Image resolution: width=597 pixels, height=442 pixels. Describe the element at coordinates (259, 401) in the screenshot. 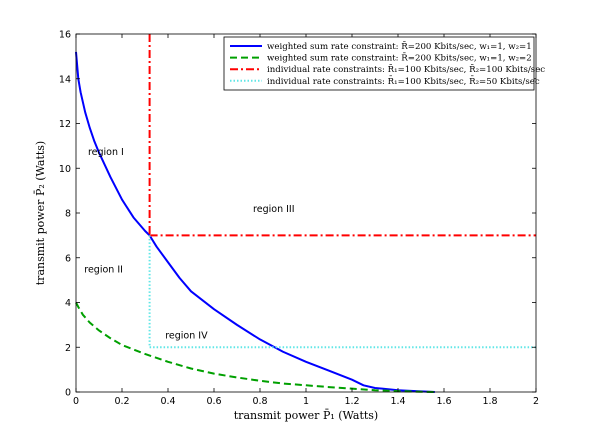

I see `x-tick-label: 0.8` at that location.